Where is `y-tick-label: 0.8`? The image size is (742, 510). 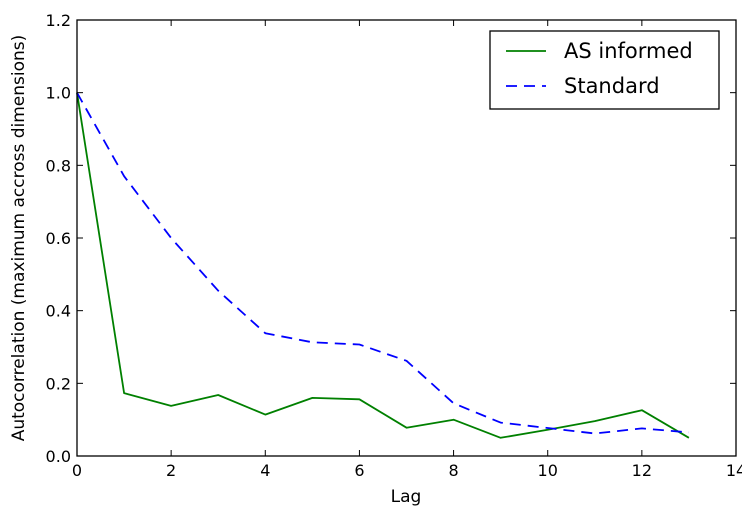 y-tick-label: 0.8 is located at coordinates (58, 165).